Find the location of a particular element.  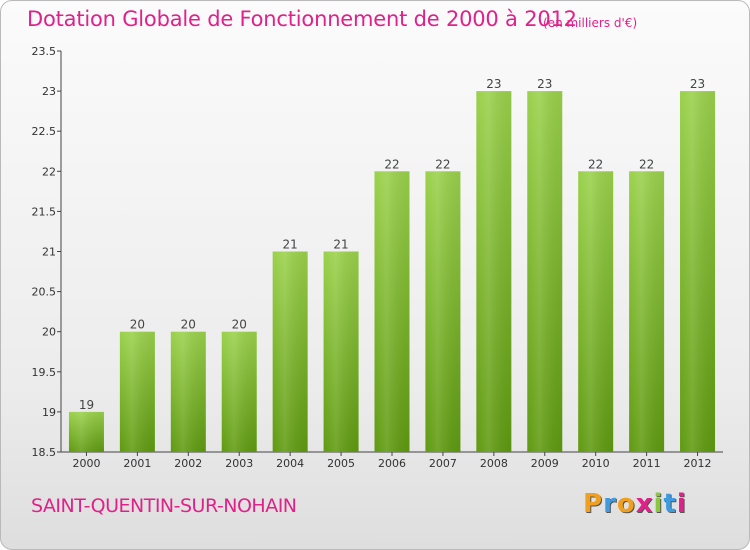

chart-subtitle: (en milliers d'€) is located at coordinates (590, 23).